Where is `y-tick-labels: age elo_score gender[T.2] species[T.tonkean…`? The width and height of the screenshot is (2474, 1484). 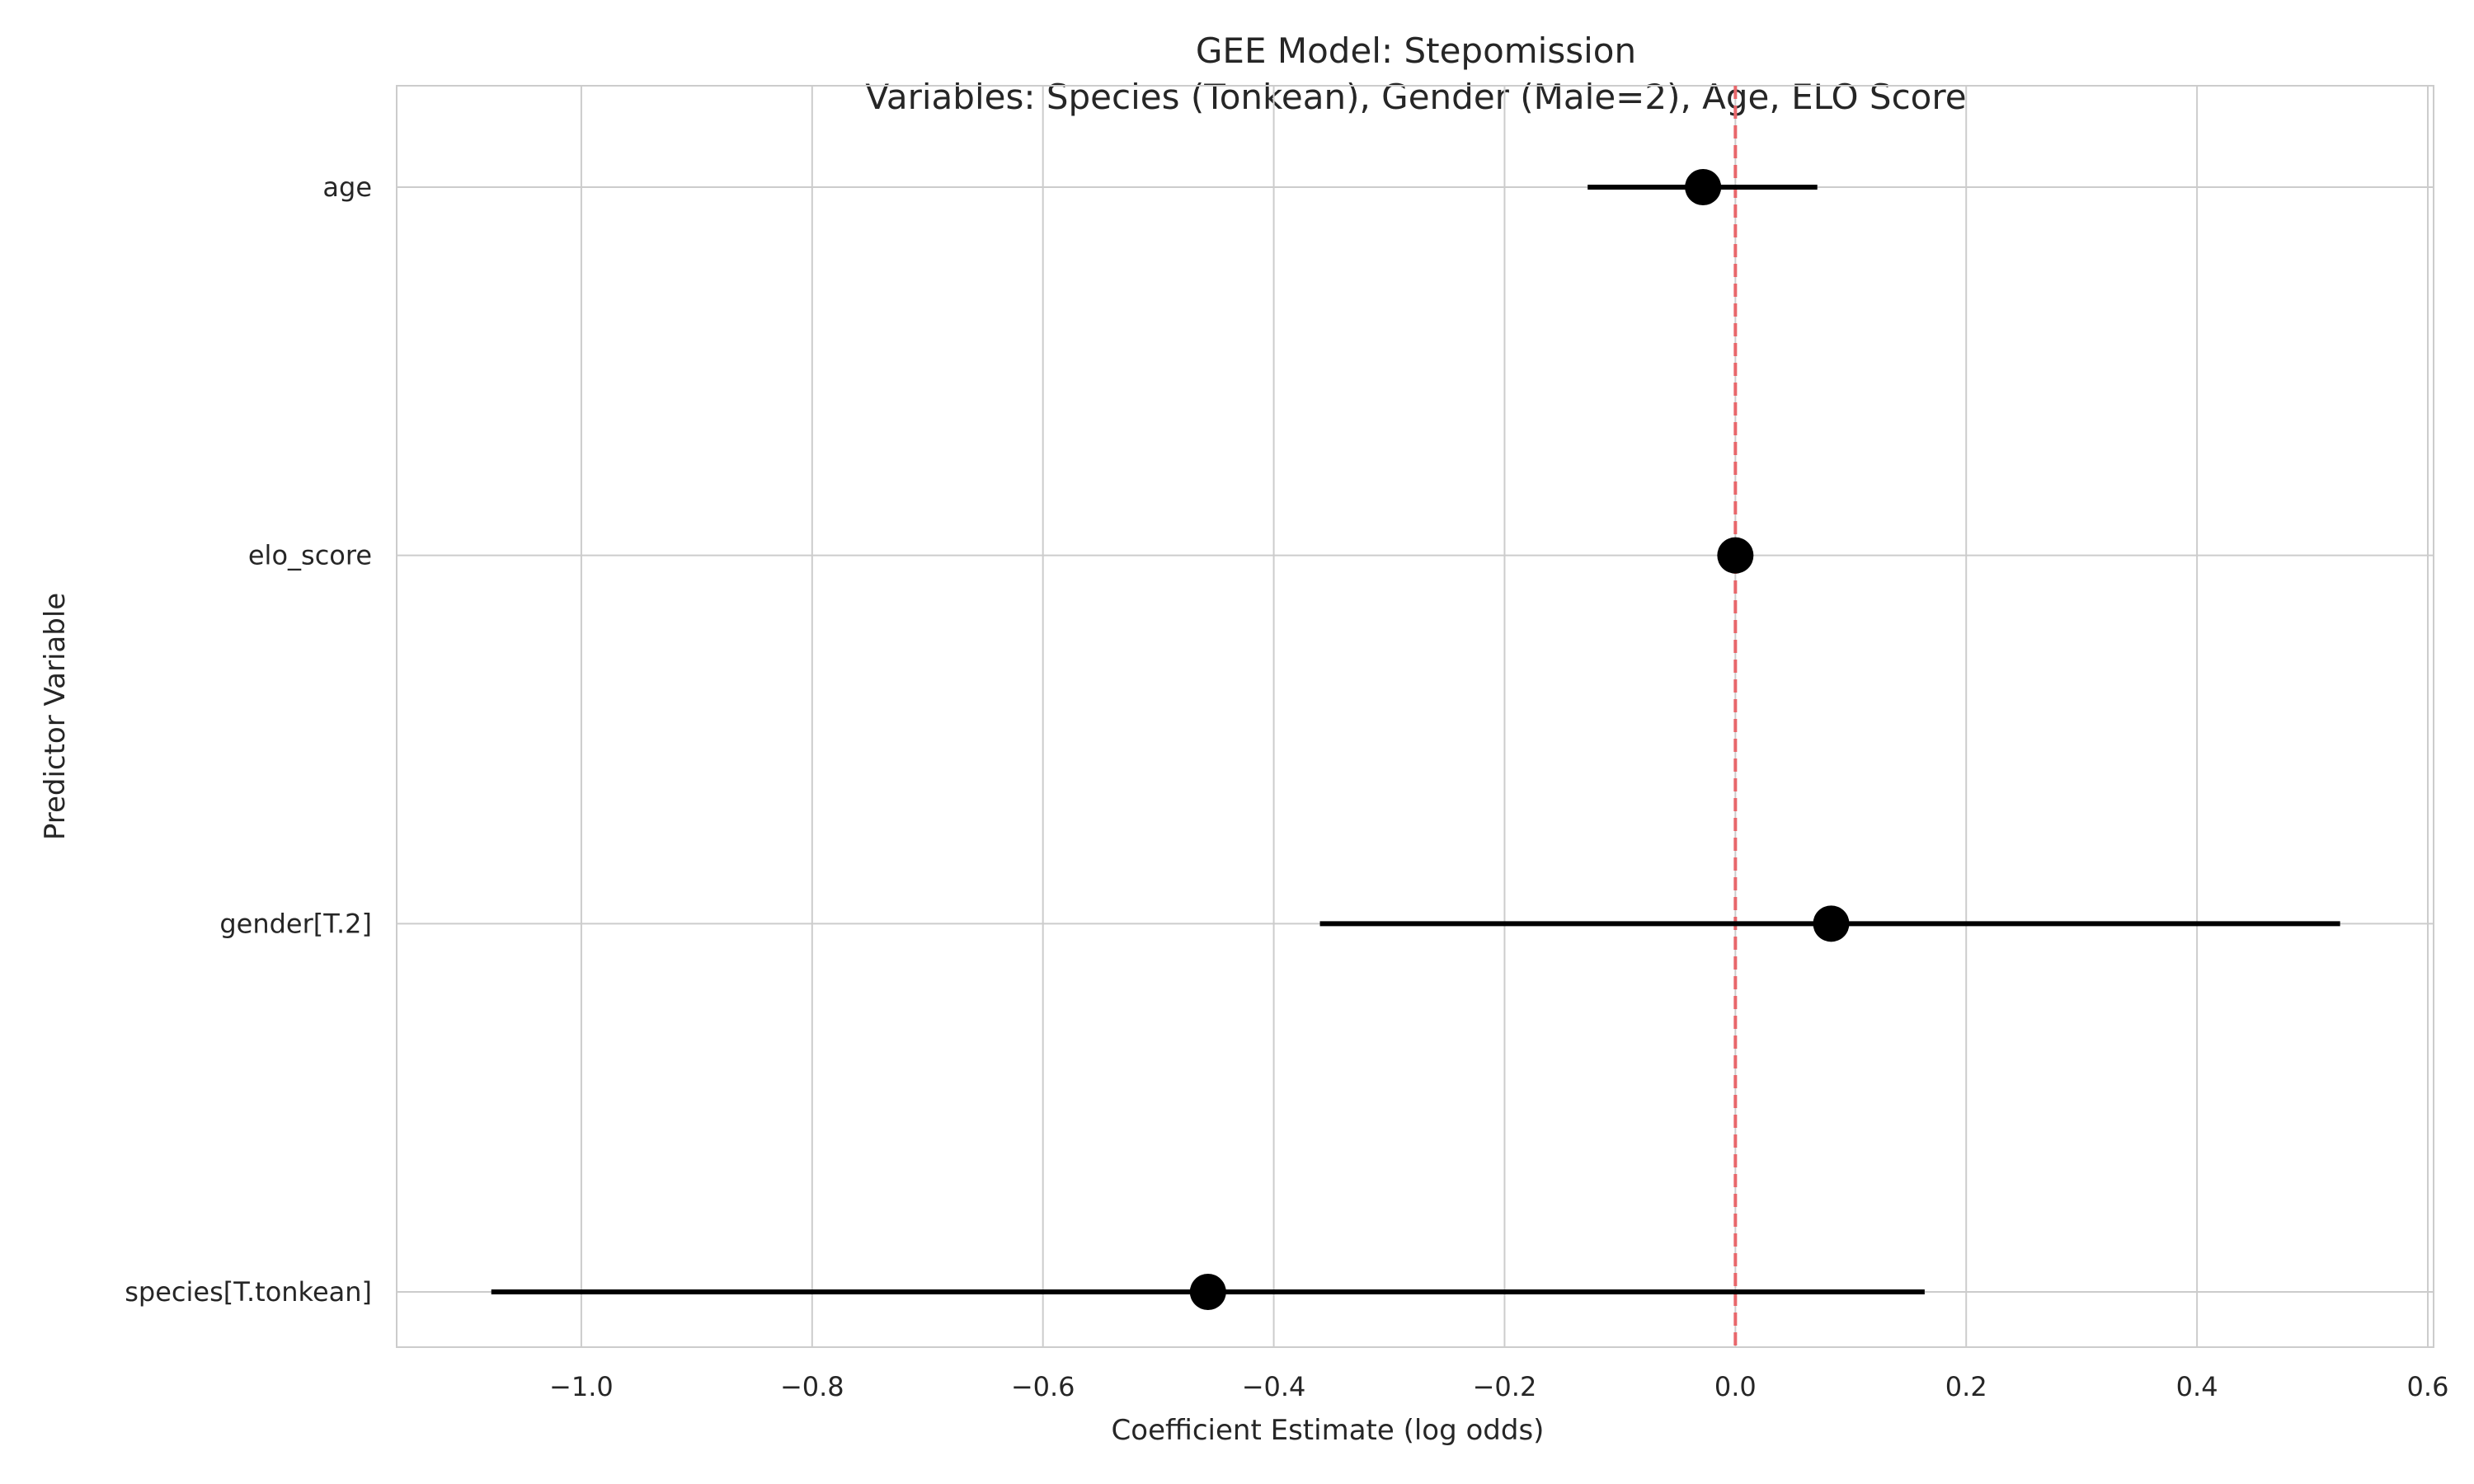 y-tick-labels: age elo_score gender[T.2] species[T.tonkean… is located at coordinates (248, 739).